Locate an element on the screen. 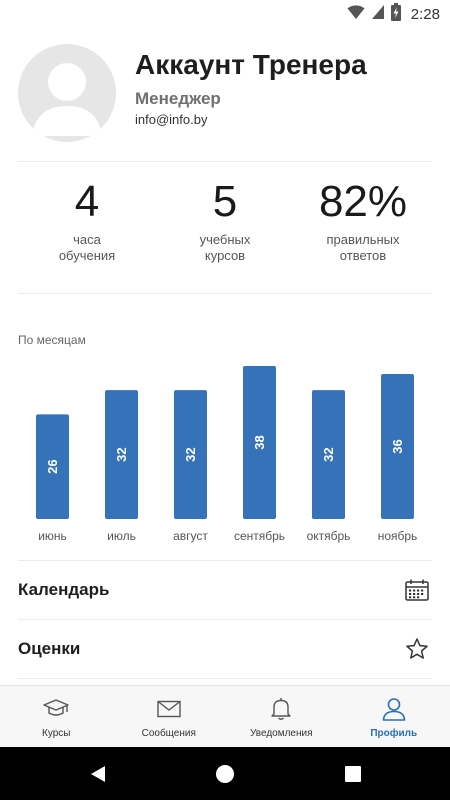 The image size is (450, 800). profile-email: info@info.by is located at coordinates (171, 119).